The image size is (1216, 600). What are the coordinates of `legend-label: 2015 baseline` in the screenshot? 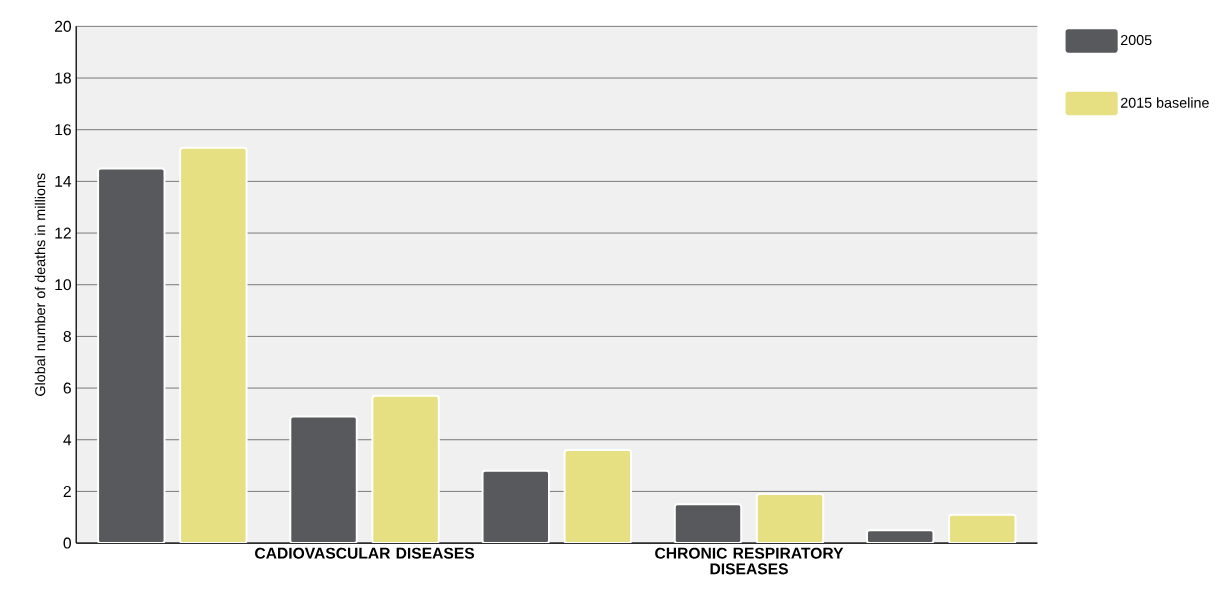 It's located at (1164, 102).